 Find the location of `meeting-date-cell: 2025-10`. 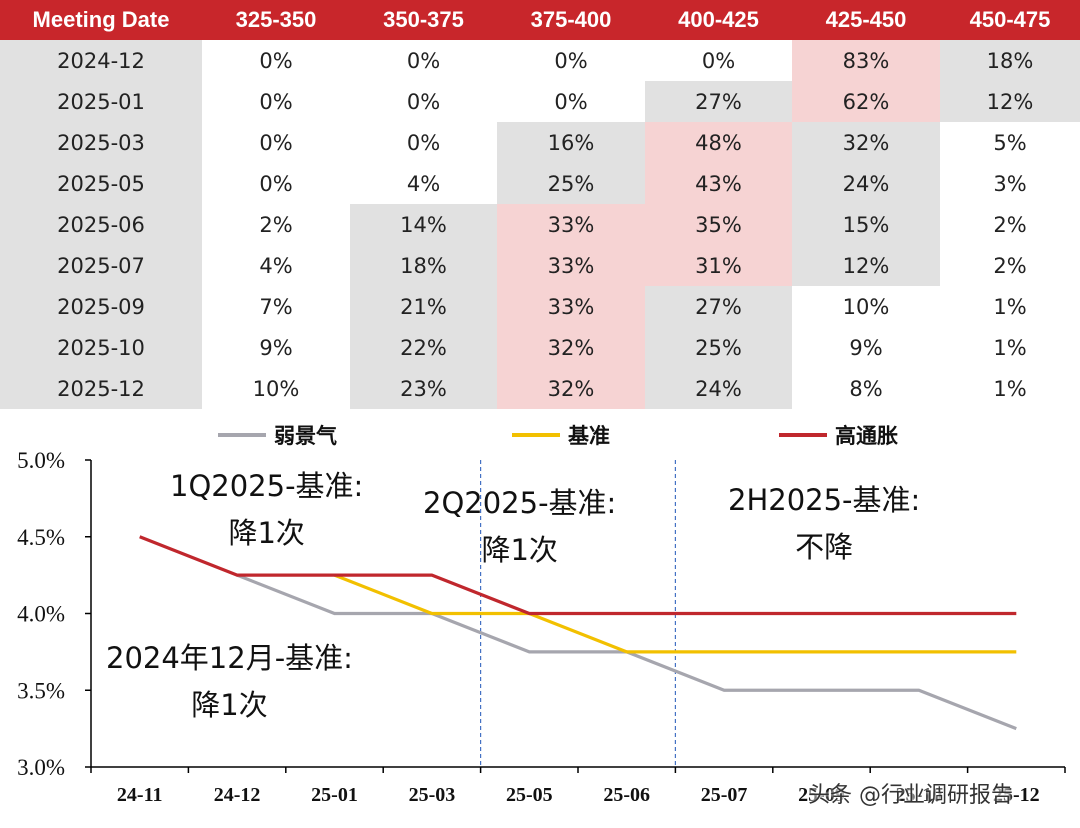

meeting-date-cell: 2025-10 is located at coordinates (101, 347).